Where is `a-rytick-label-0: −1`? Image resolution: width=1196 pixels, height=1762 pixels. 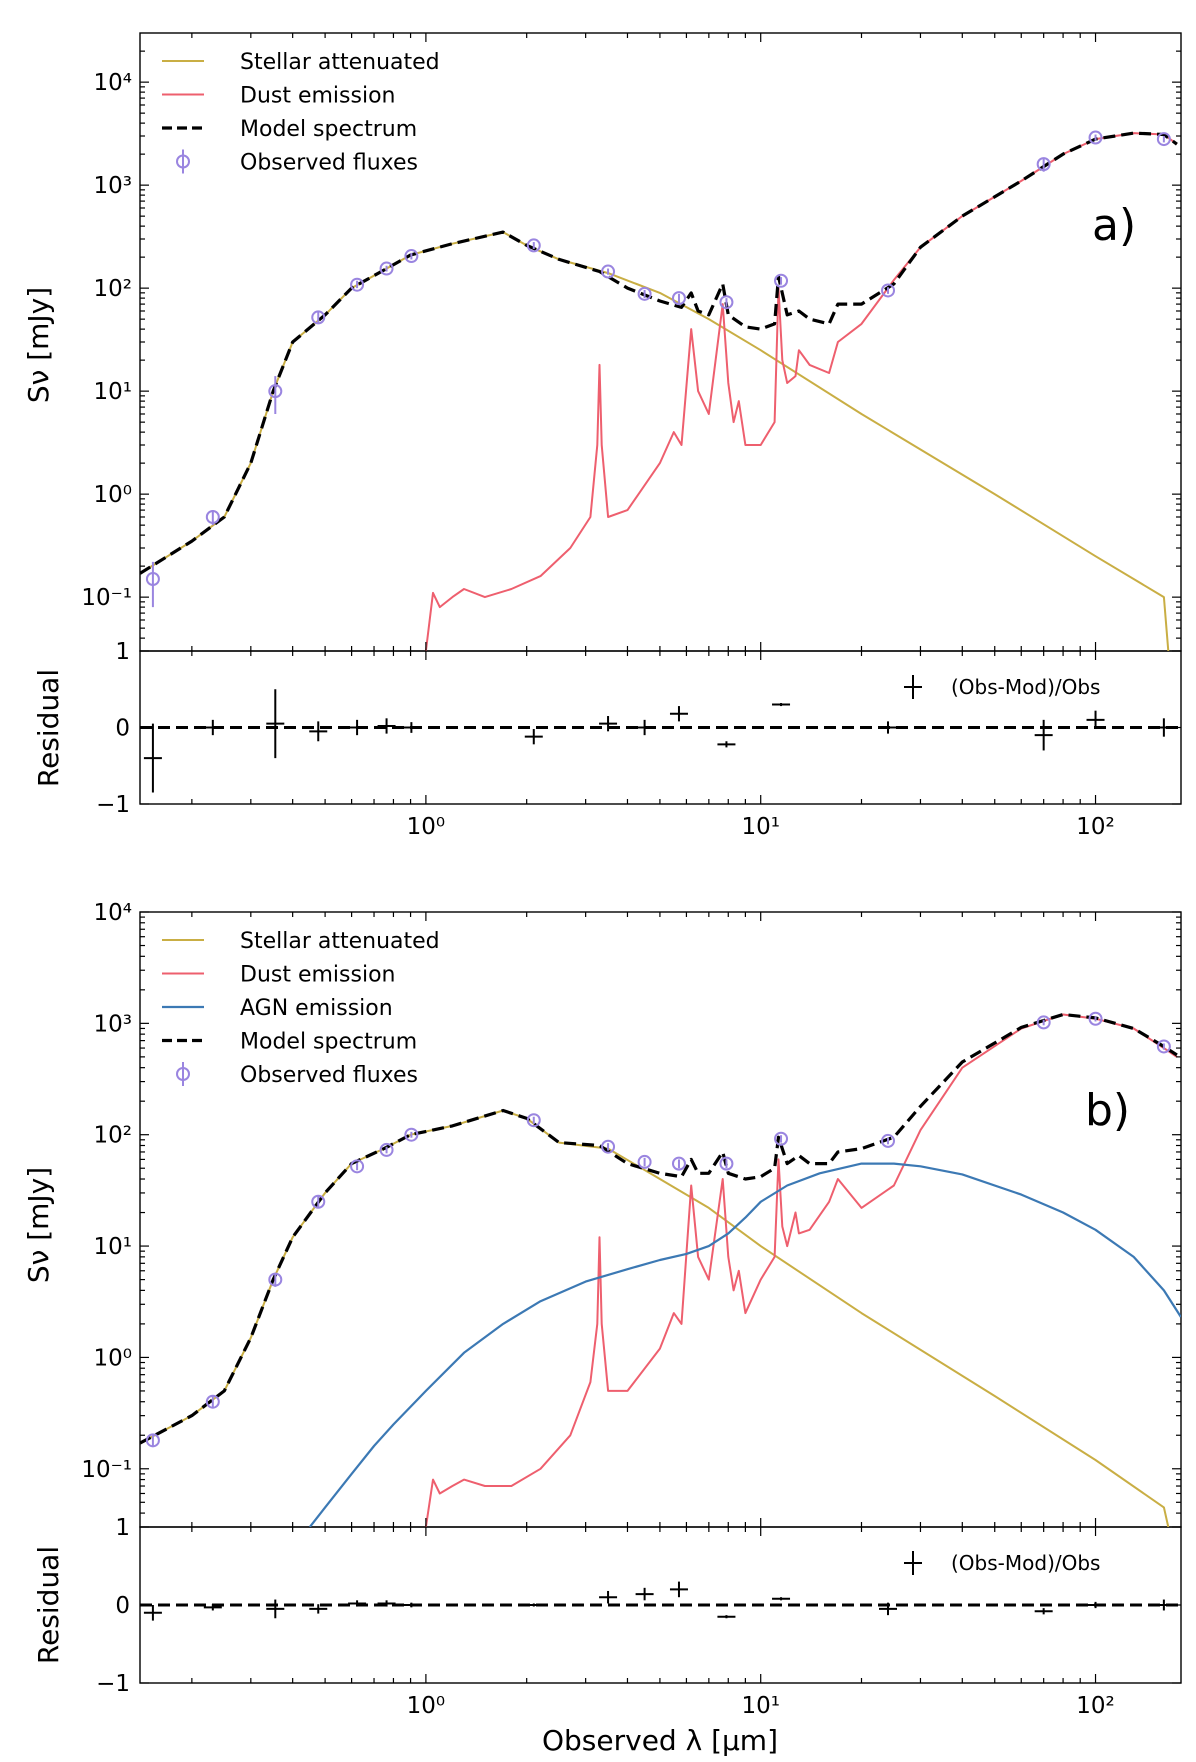 a-rytick-label-0: −1 is located at coordinates (113, 805).